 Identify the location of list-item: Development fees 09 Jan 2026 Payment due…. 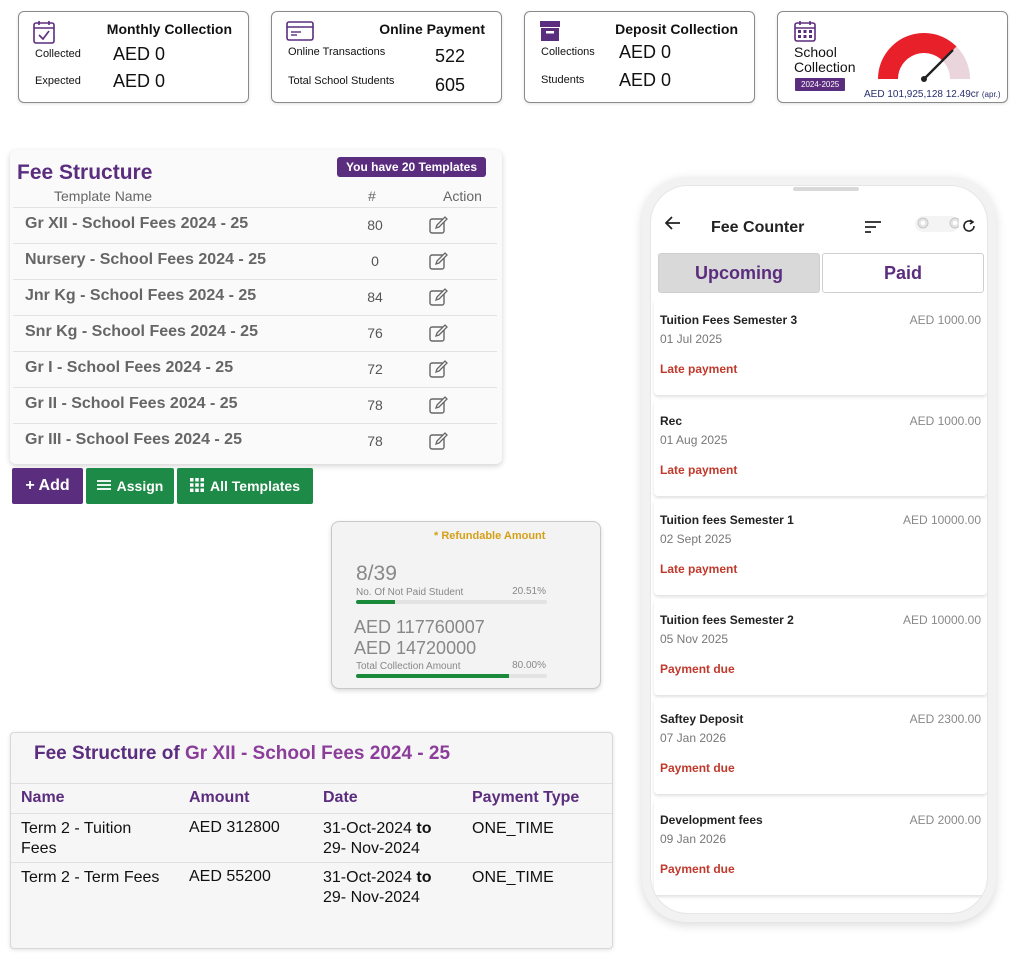
(820, 847).